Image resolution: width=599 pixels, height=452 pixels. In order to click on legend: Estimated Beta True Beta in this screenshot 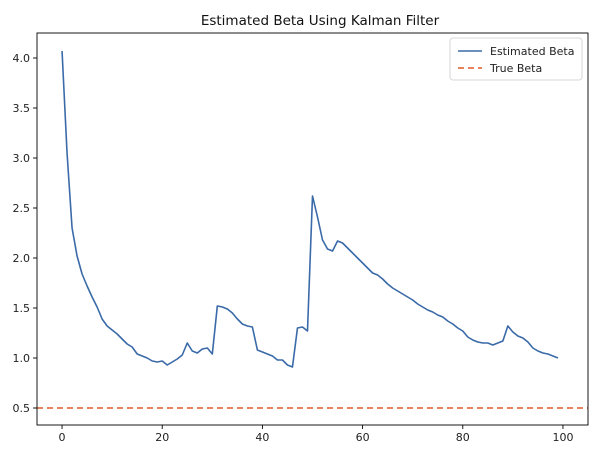, I will do `click(516, 59)`.